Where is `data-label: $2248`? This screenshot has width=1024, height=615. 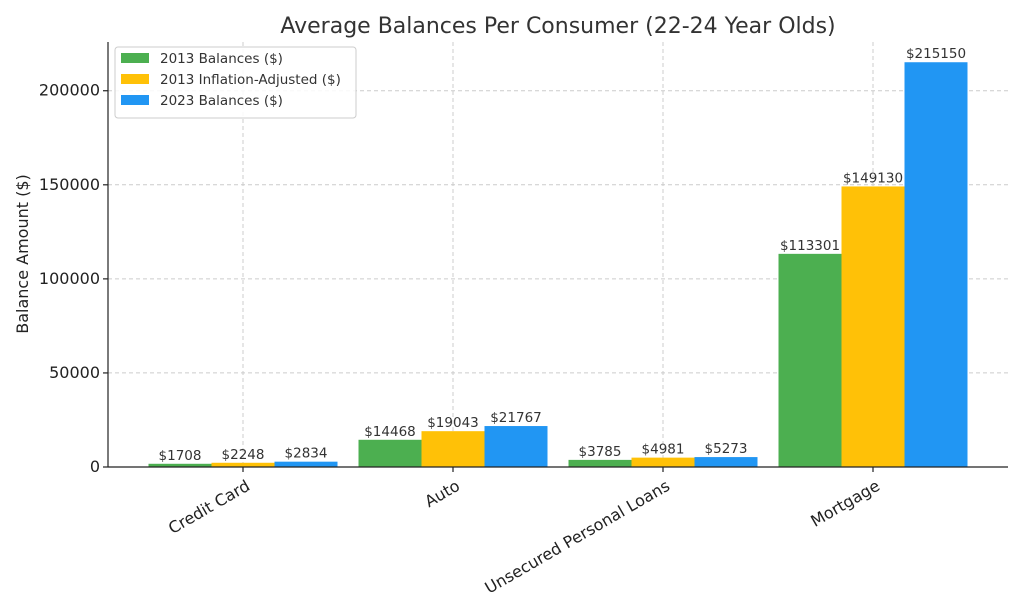
data-label: $2248 is located at coordinates (243, 455).